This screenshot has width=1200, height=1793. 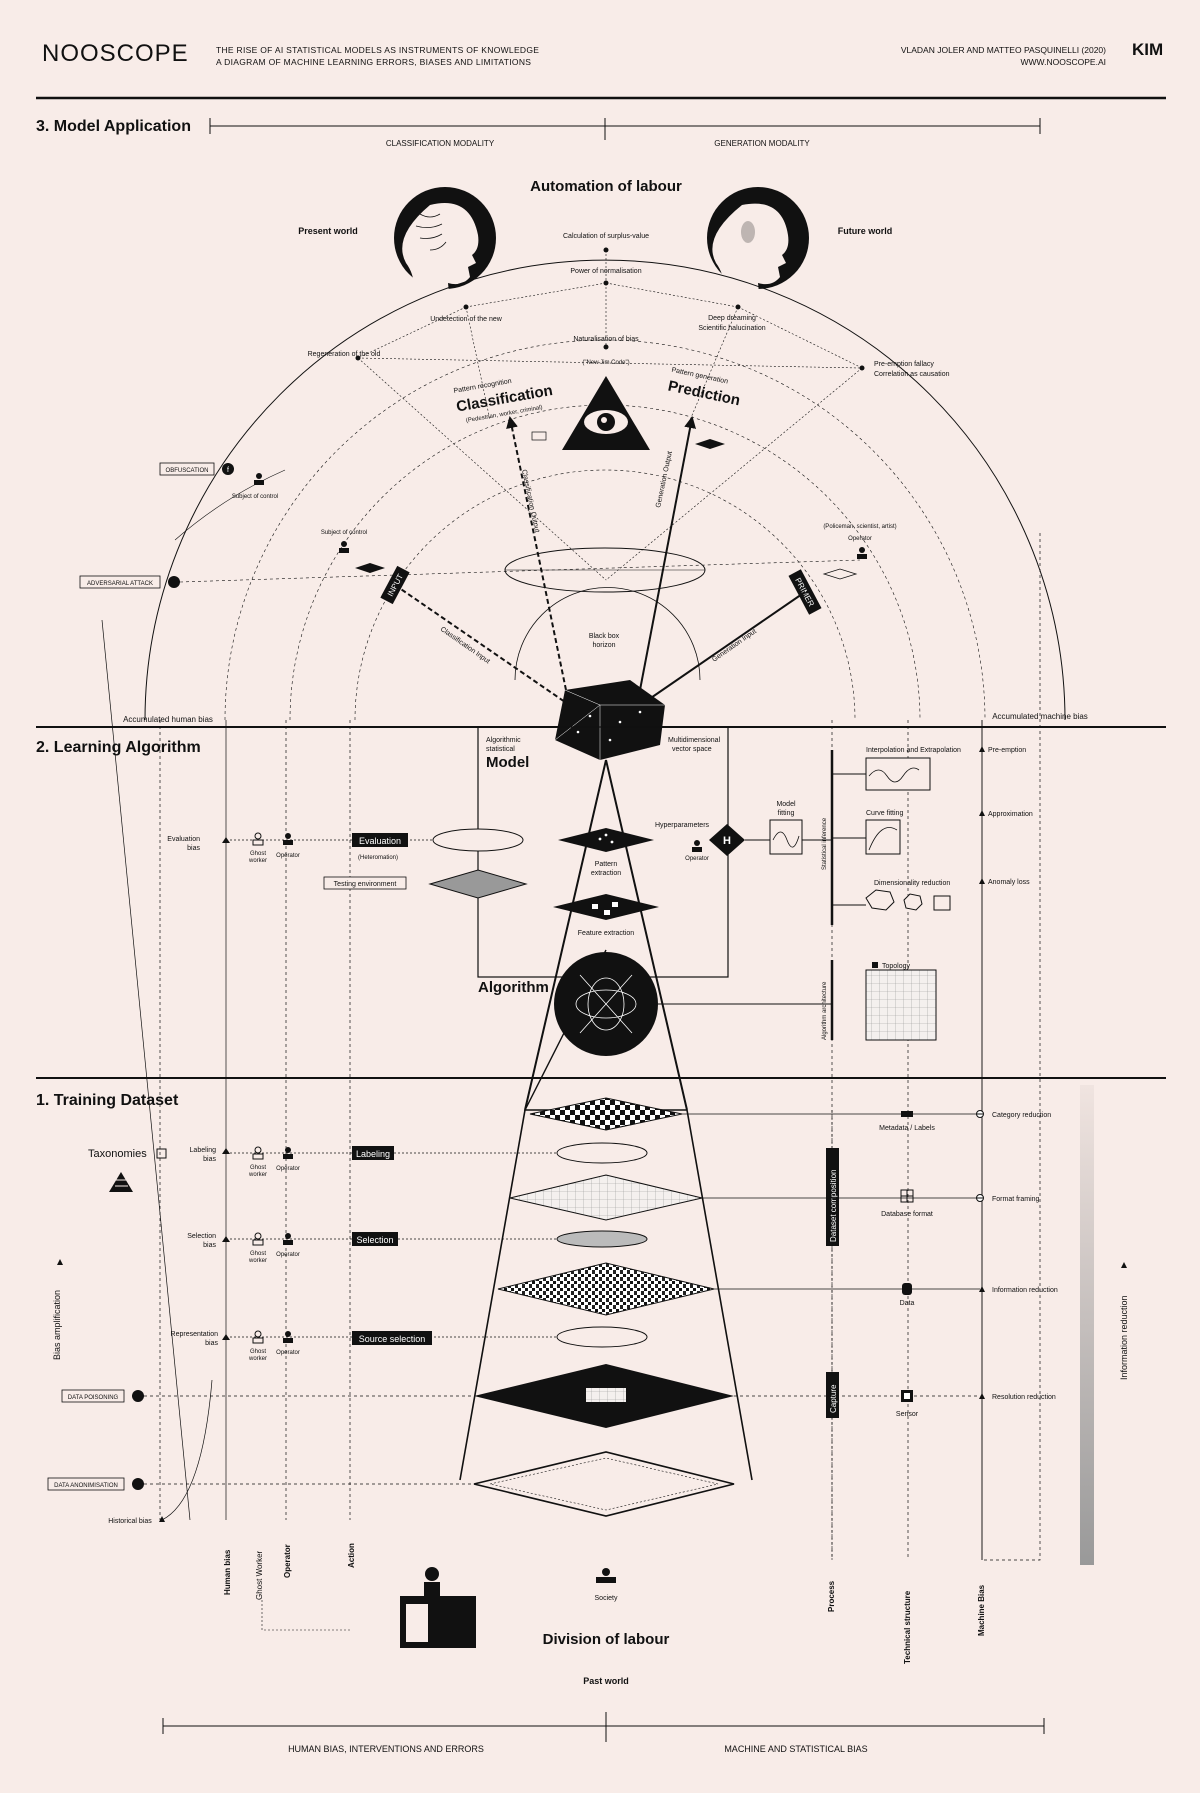 What do you see at coordinates (604, 636) in the screenshot?
I see `black-box-label: Black box` at bounding box center [604, 636].